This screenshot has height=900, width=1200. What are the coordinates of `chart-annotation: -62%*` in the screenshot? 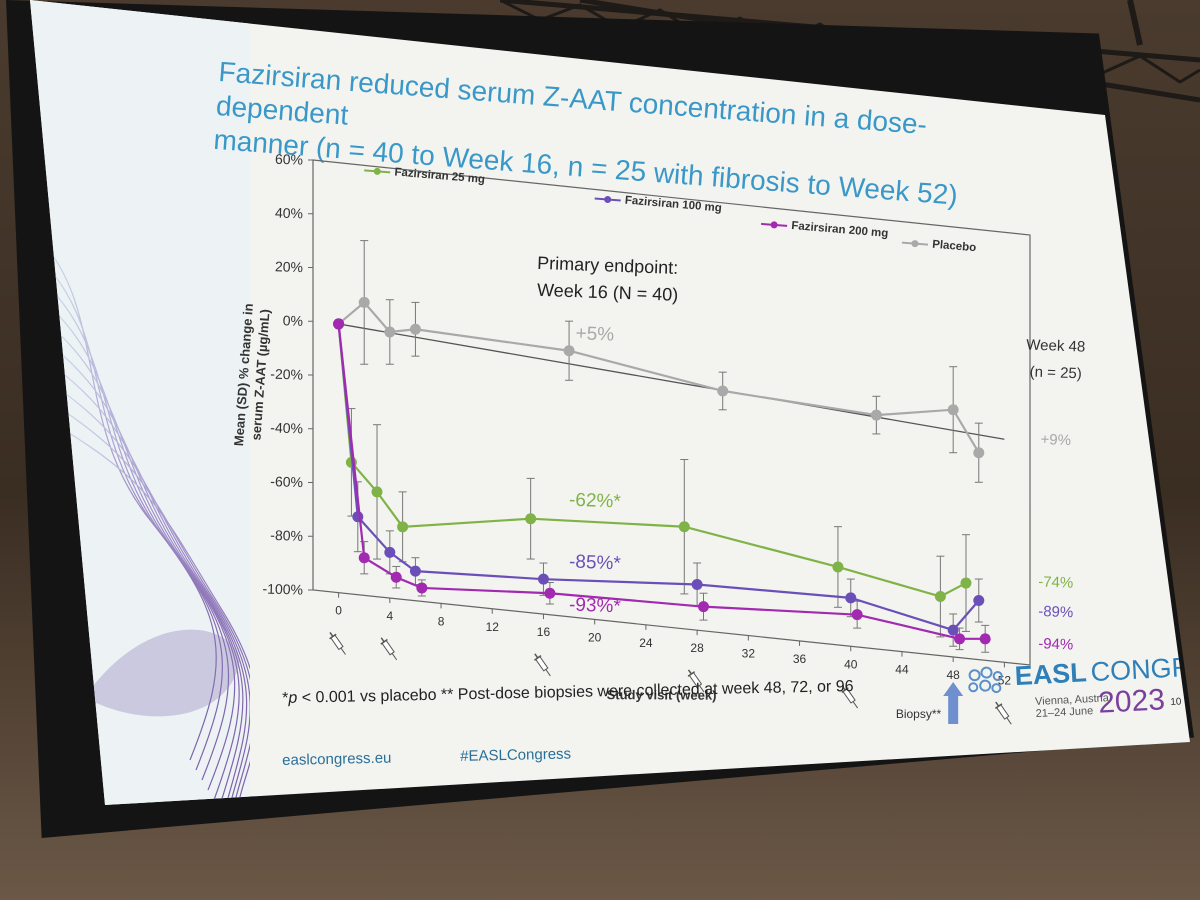 It's located at (595, 501).